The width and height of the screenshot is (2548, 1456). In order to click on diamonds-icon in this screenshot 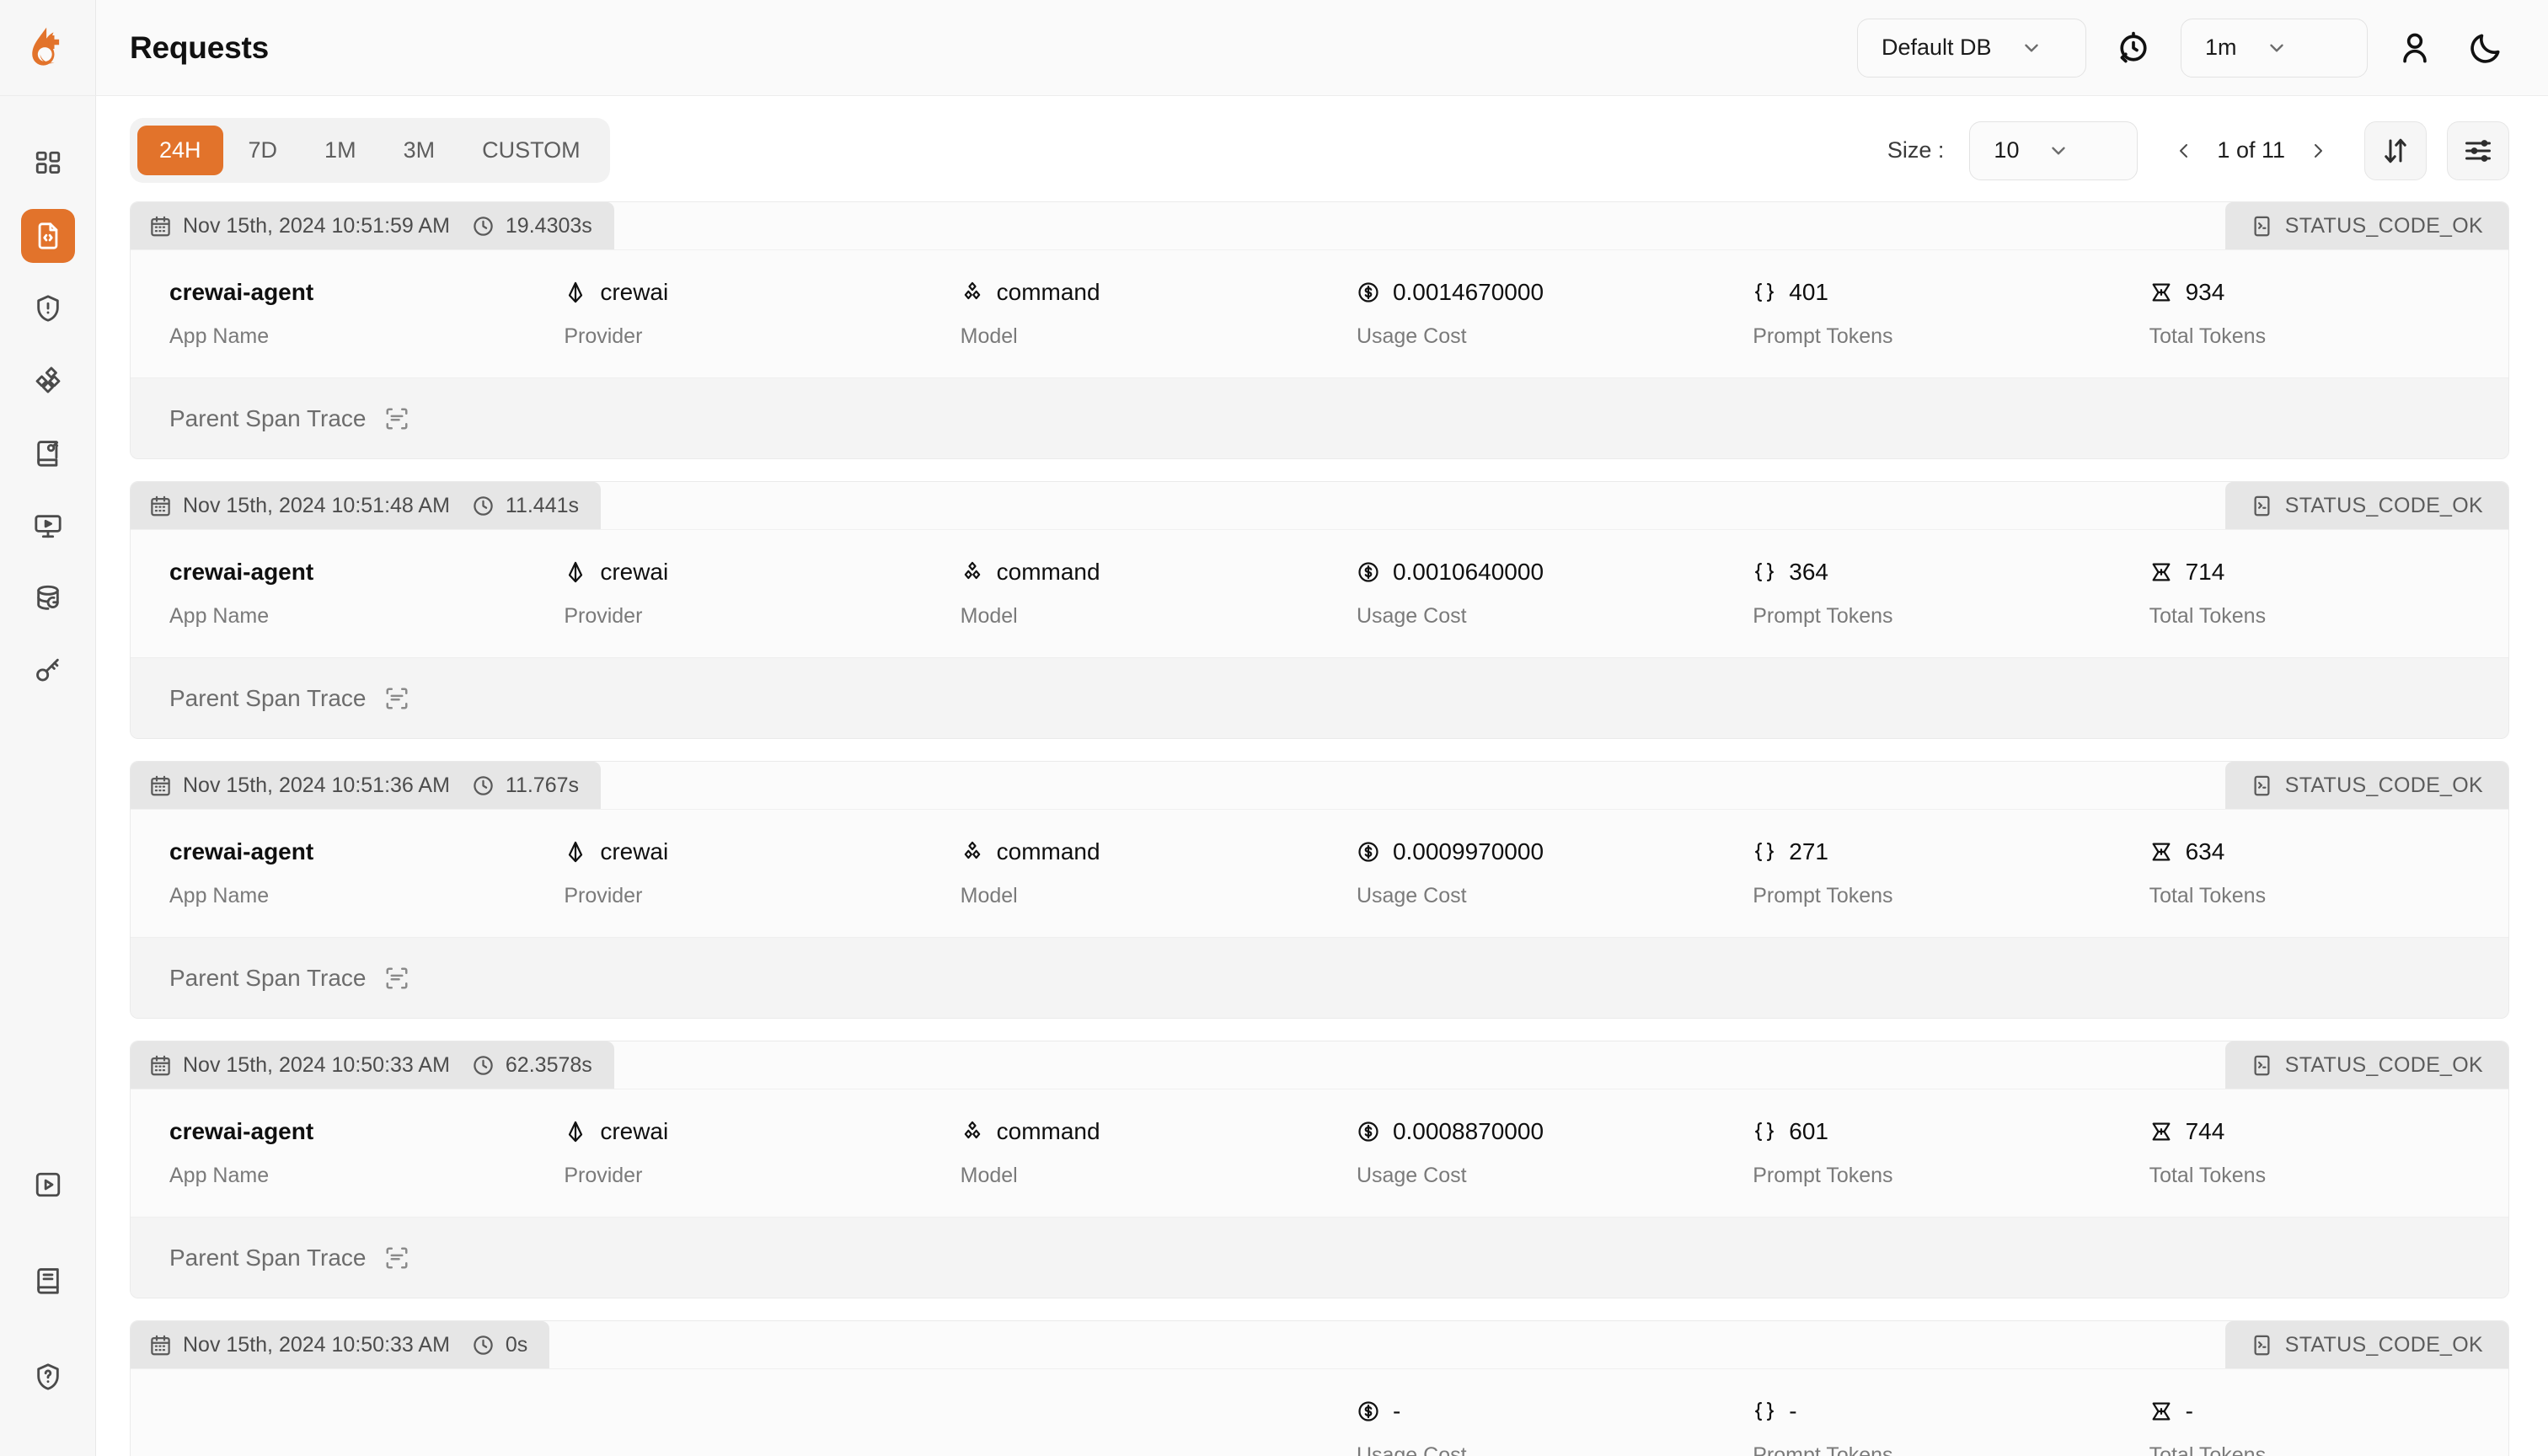, I will do `click(47, 380)`.